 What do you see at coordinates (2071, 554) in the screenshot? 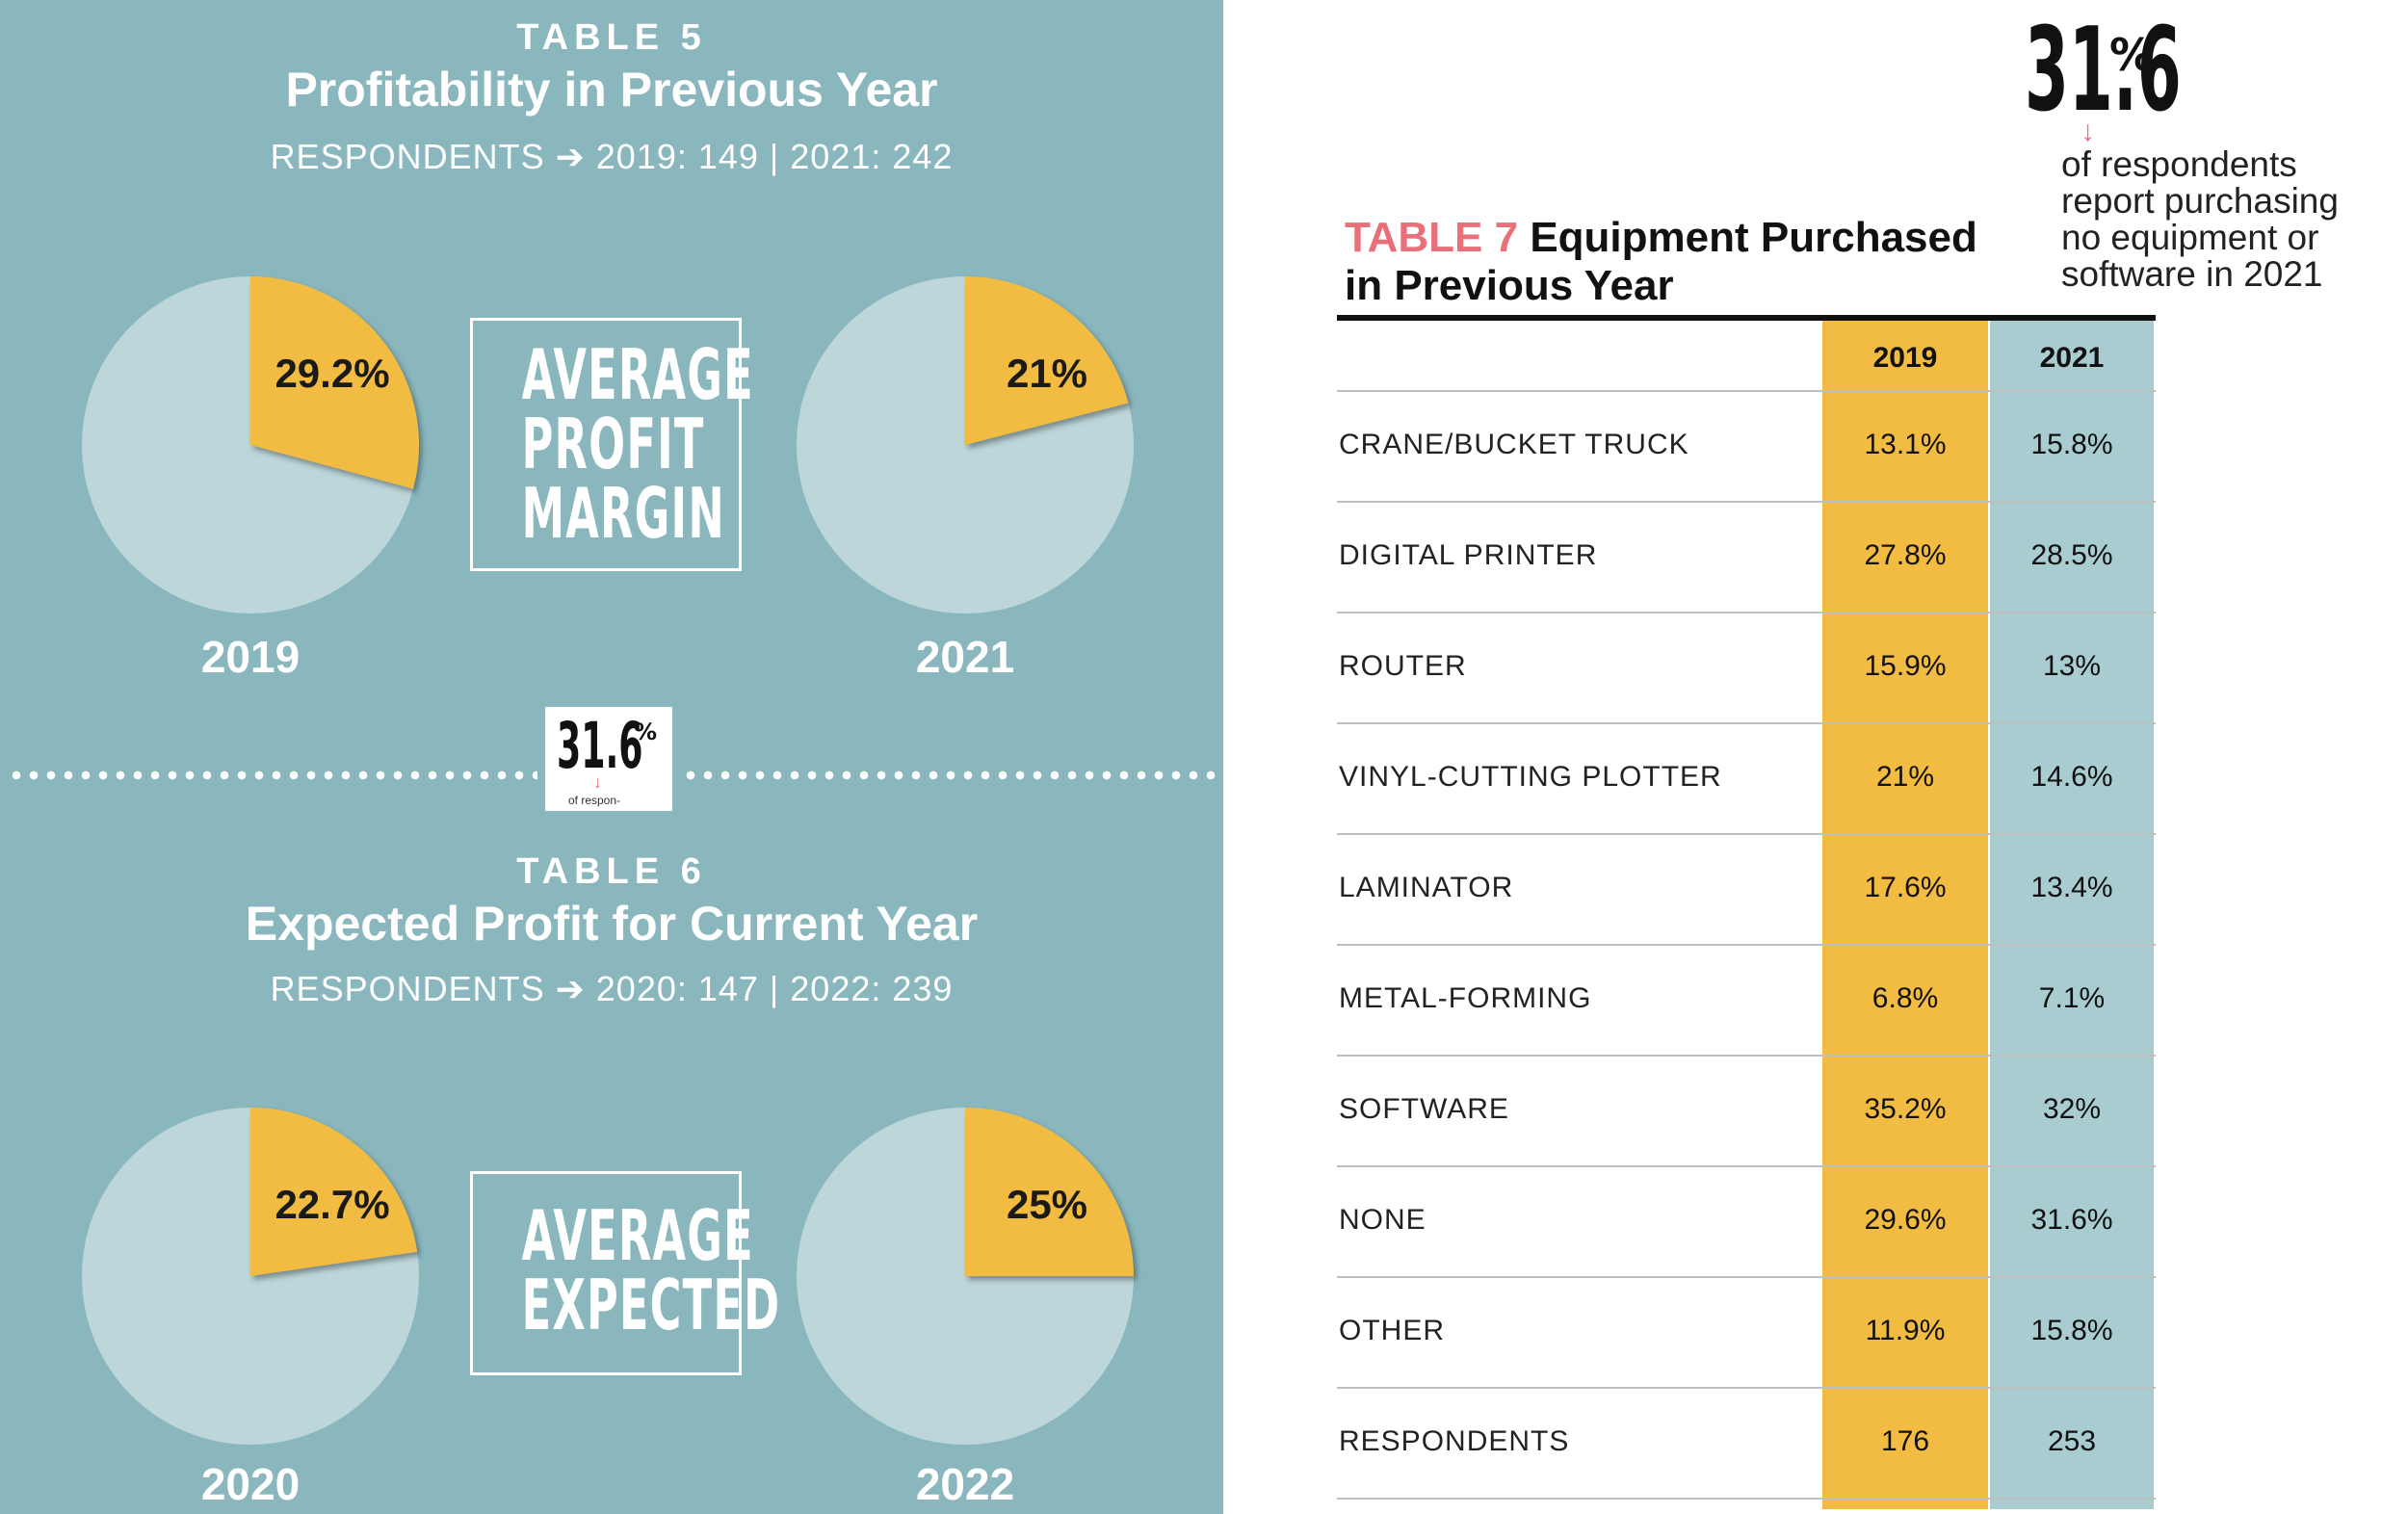
I see `value-2021: 28.5%` at bounding box center [2071, 554].